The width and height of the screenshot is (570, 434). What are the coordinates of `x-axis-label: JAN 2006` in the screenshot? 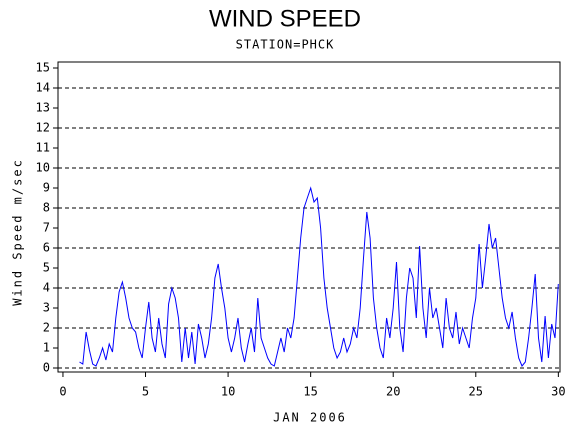 It's located at (310, 418).